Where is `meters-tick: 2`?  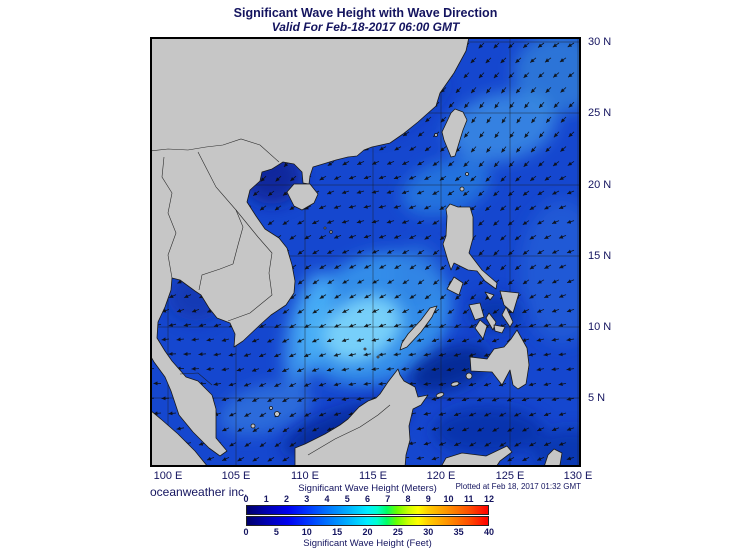 meters-tick: 2 is located at coordinates (286, 499).